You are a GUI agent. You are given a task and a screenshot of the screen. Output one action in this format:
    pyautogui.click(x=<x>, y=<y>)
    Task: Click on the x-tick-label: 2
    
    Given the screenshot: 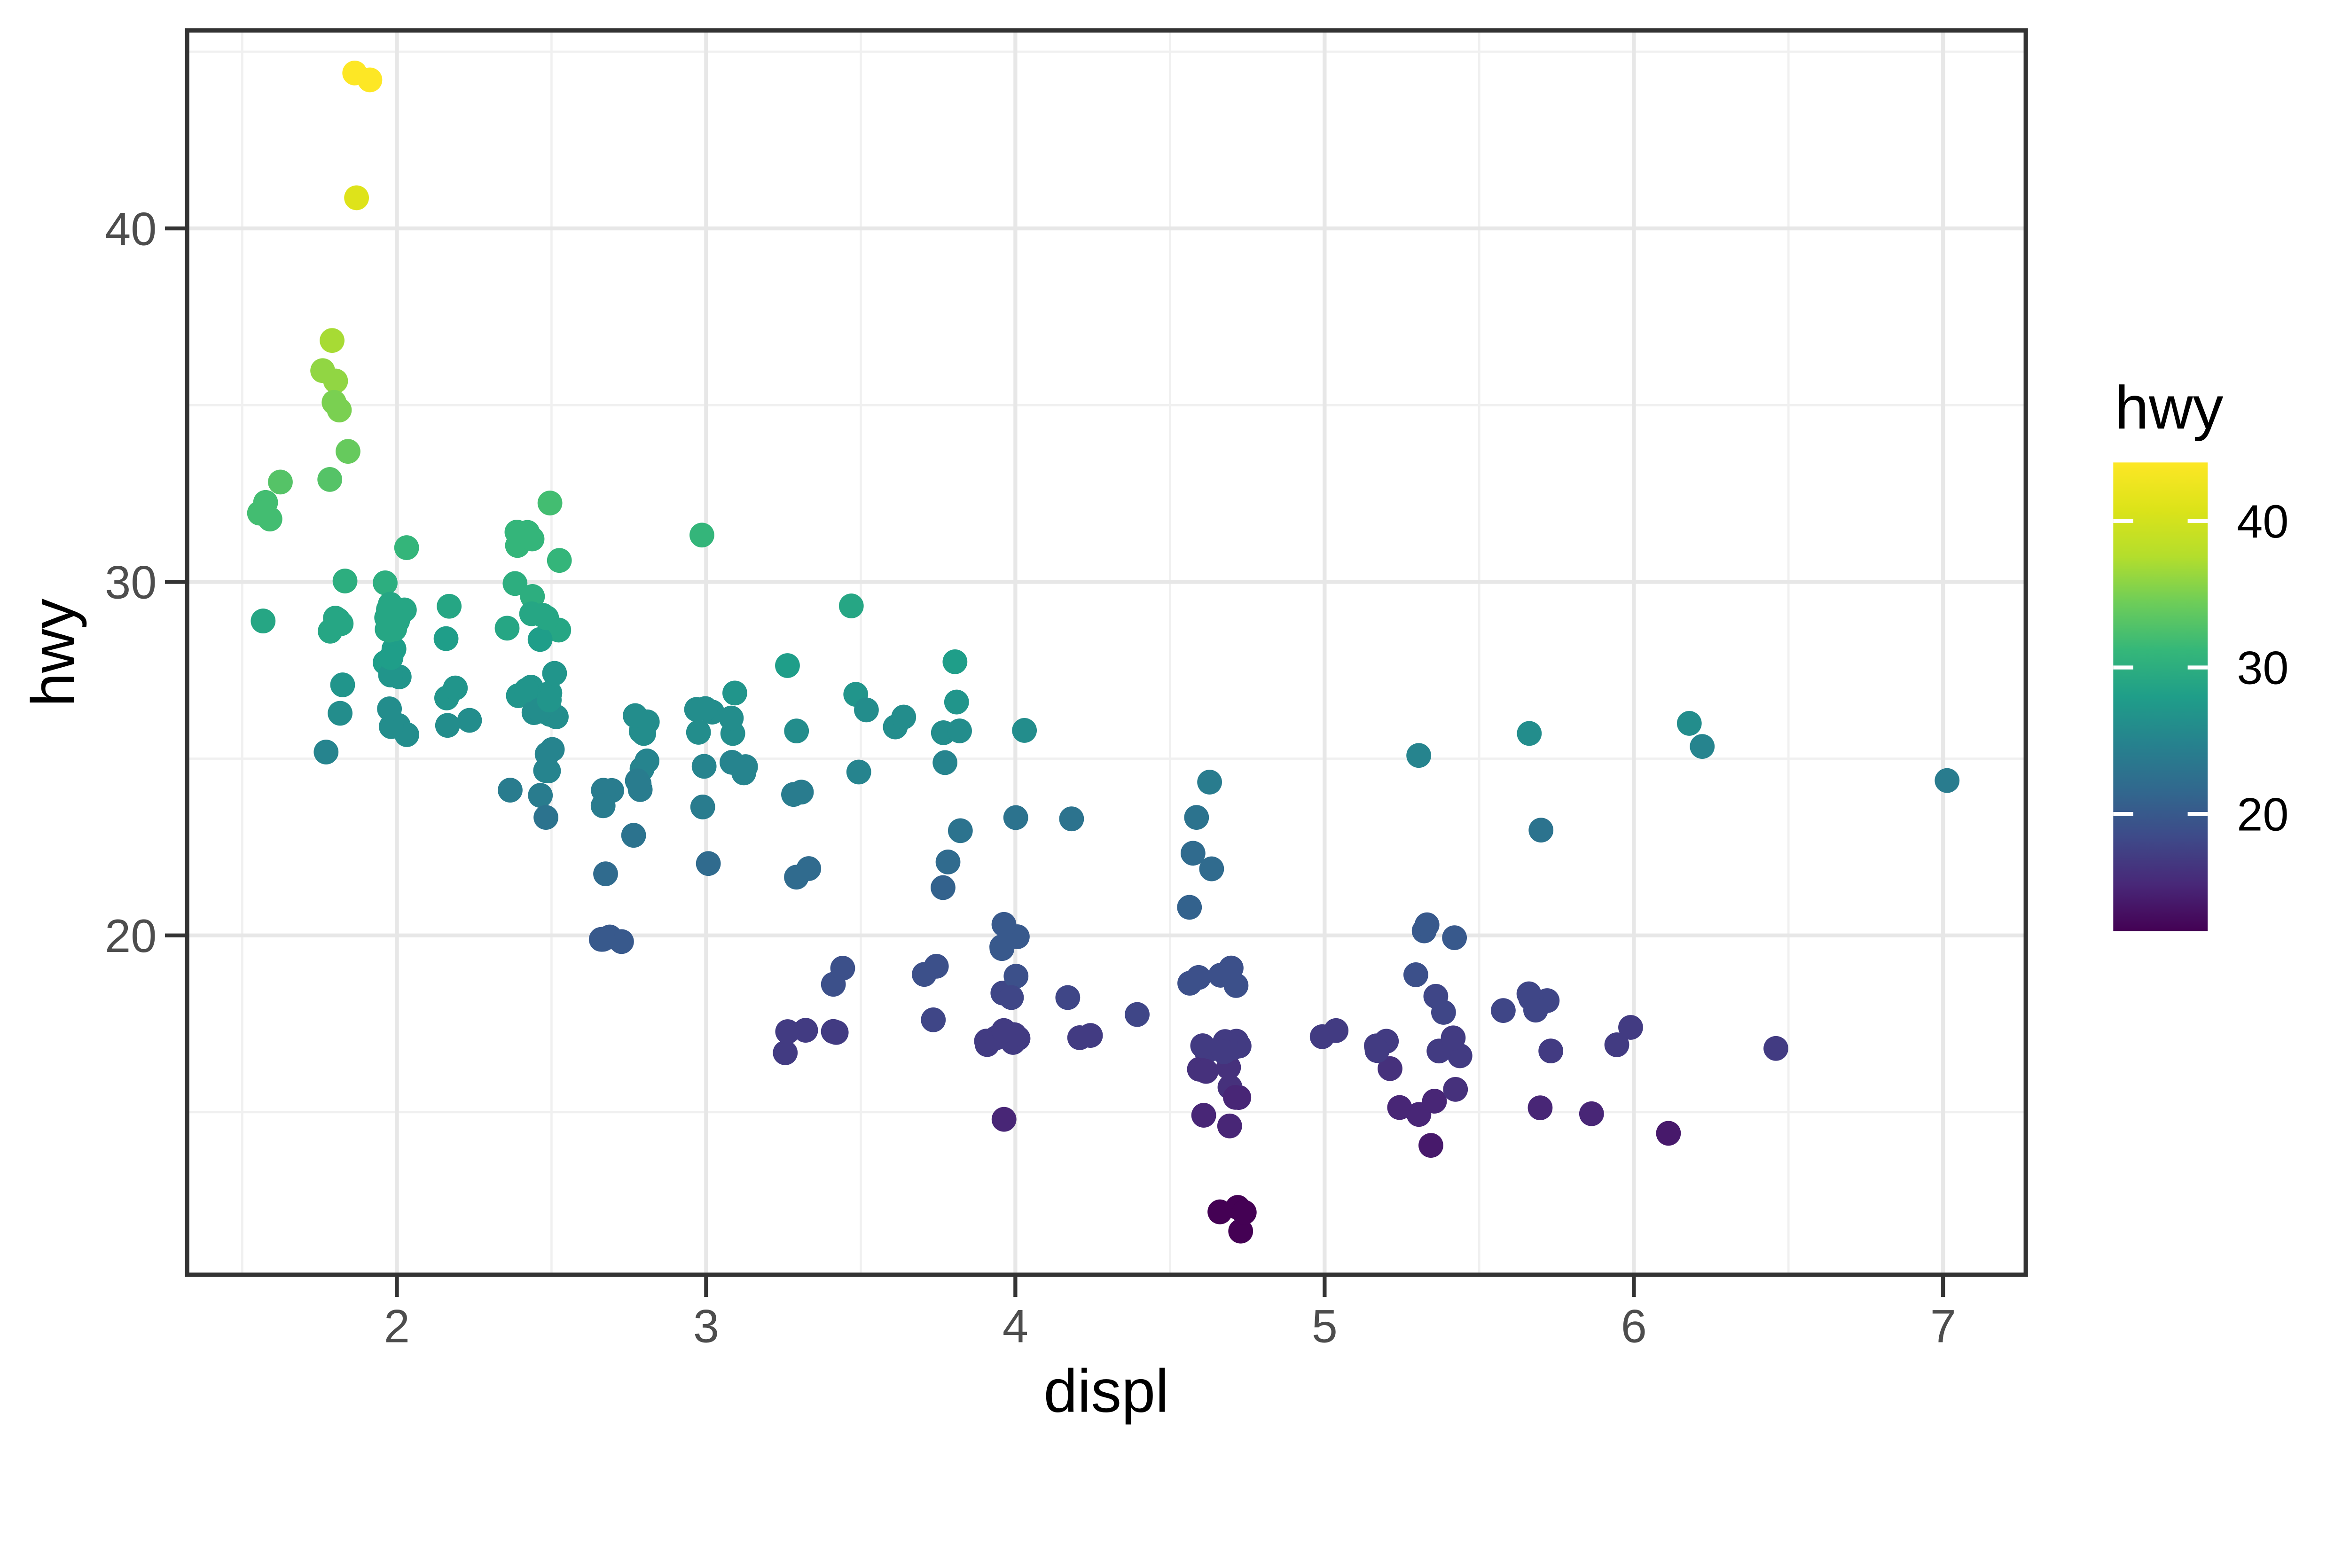 What is the action you would take?
    pyautogui.click(x=397, y=1326)
    